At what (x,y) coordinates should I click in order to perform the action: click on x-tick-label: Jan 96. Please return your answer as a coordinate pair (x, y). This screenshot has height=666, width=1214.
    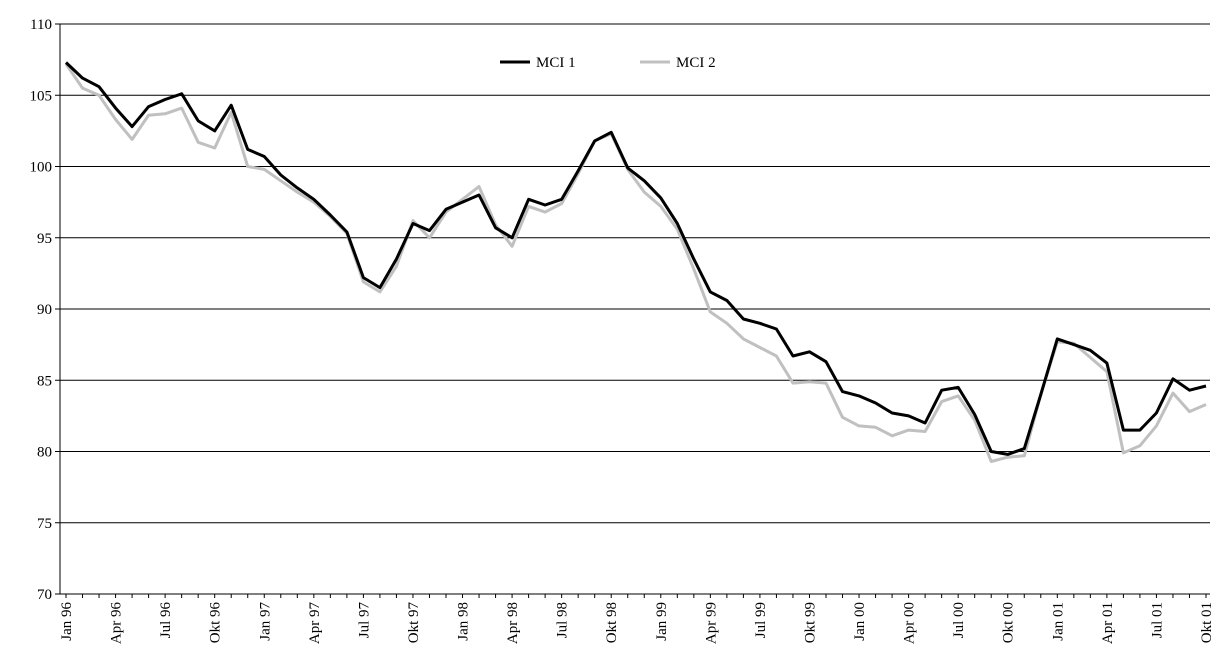
    Looking at the image, I should click on (67, 621).